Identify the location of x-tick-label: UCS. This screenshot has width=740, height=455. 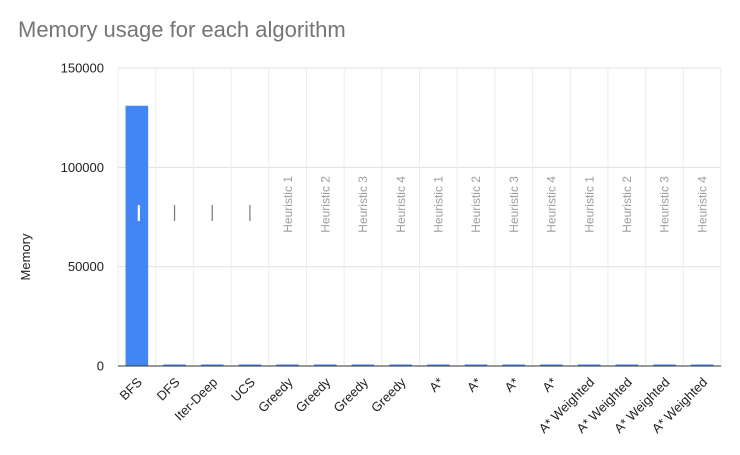
(243, 389).